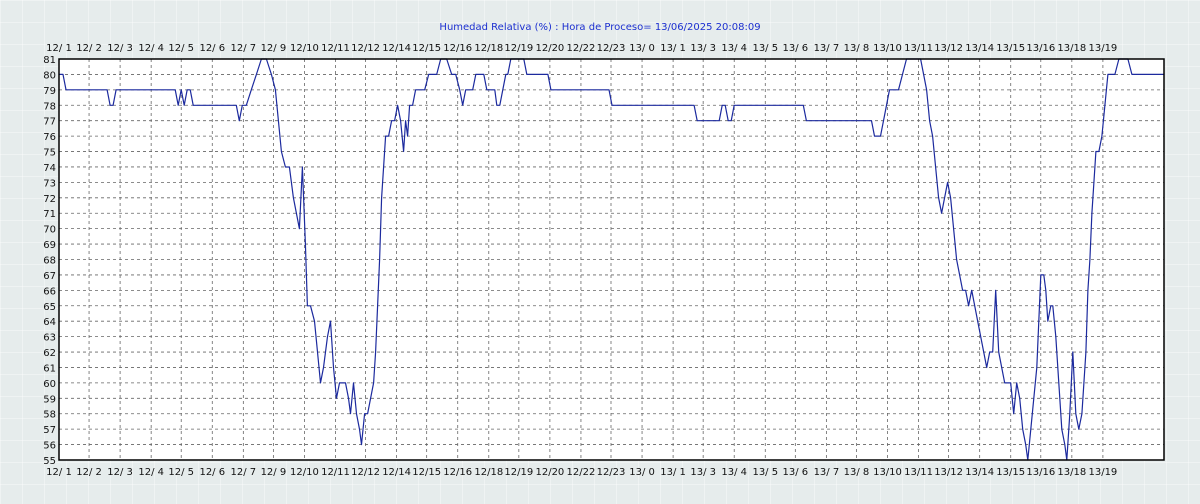 The height and width of the screenshot is (504, 1200). I want to click on x-tick-label-bottom: 12/12, so click(365, 472).